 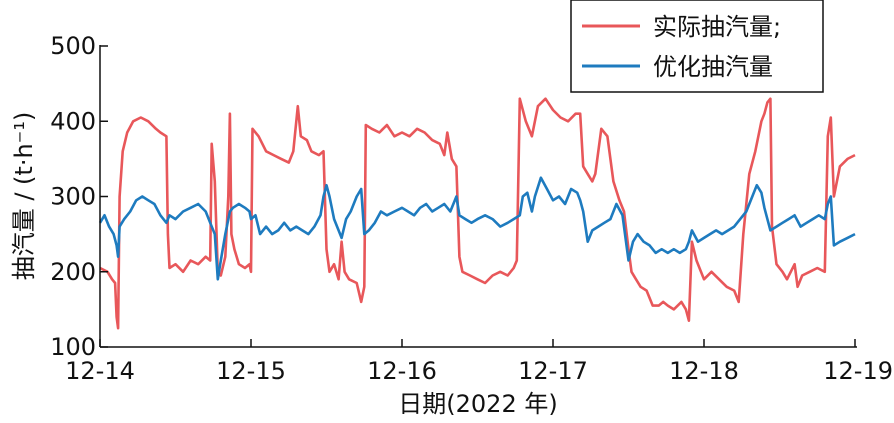 What do you see at coordinates (251, 371) in the screenshot?
I see `x-tick-label: 12-15` at bounding box center [251, 371].